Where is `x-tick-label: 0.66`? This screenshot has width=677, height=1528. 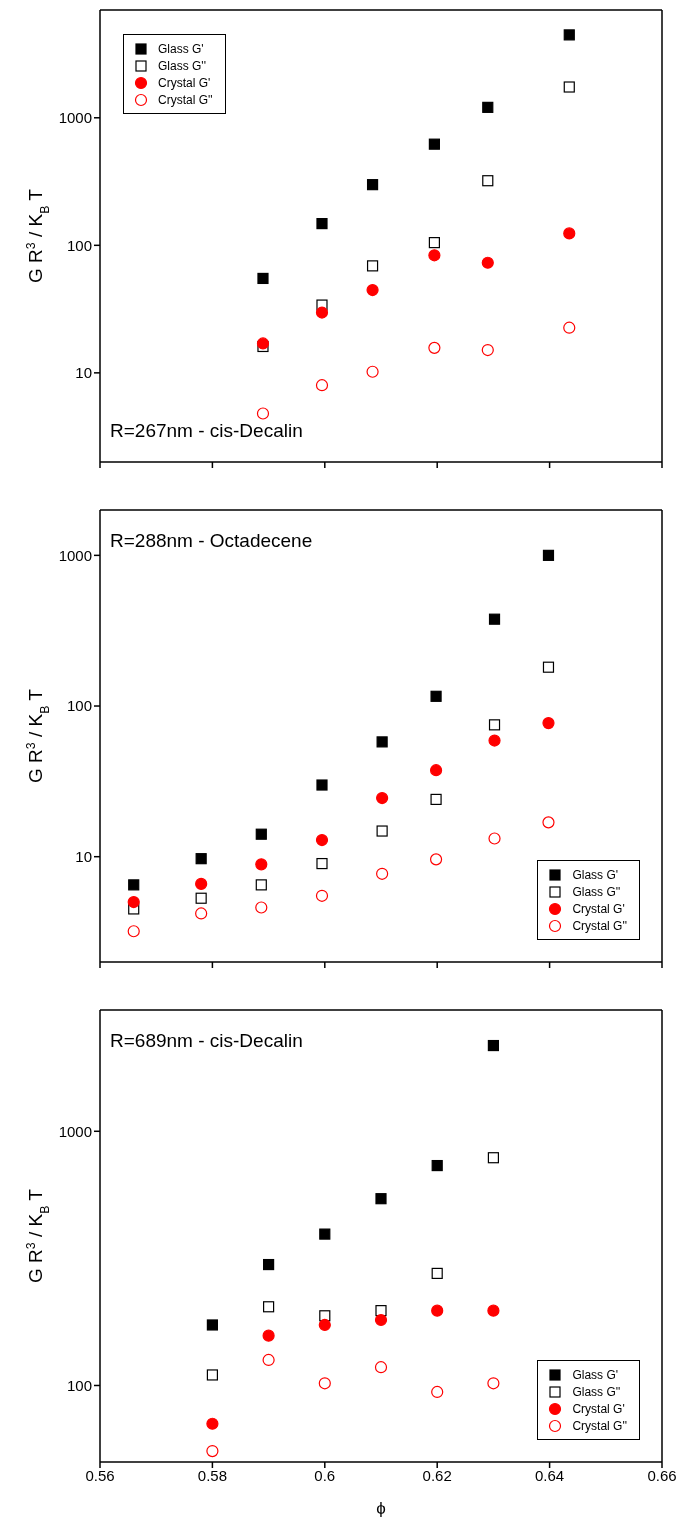
x-tick-label: 0.66 is located at coordinates (662, 1475).